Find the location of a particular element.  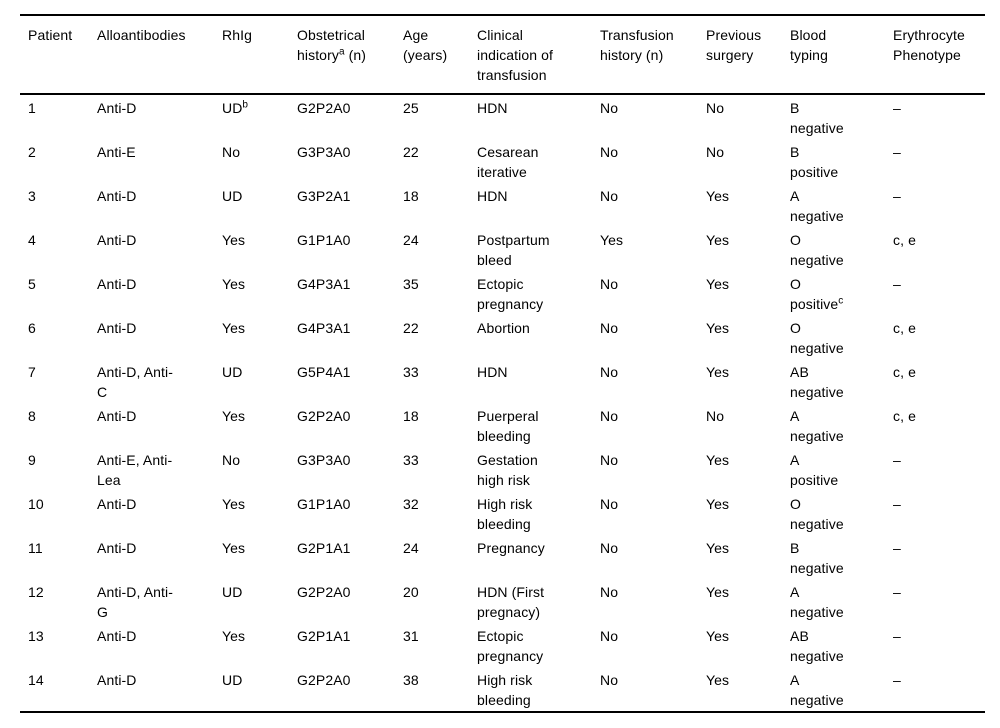

column-header-previous-surgery: Previous surgery is located at coordinates (748, 55).